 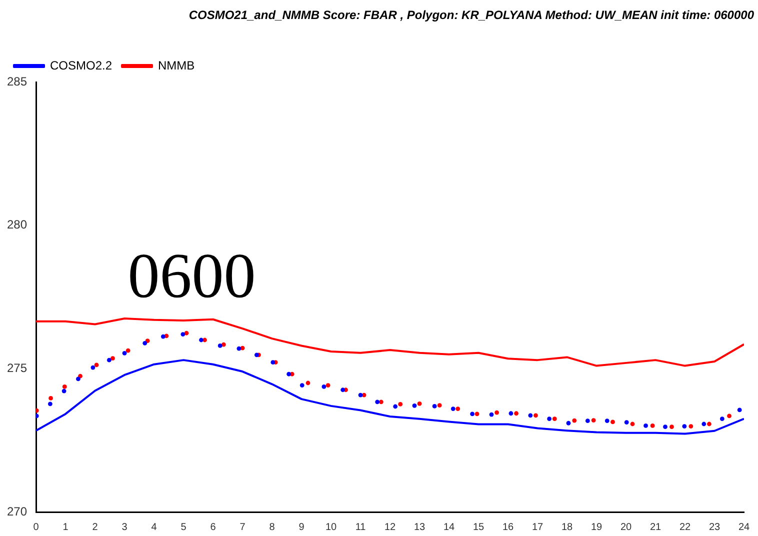 What do you see at coordinates (478, 527) in the screenshot?
I see `x-tick-label: 15` at bounding box center [478, 527].